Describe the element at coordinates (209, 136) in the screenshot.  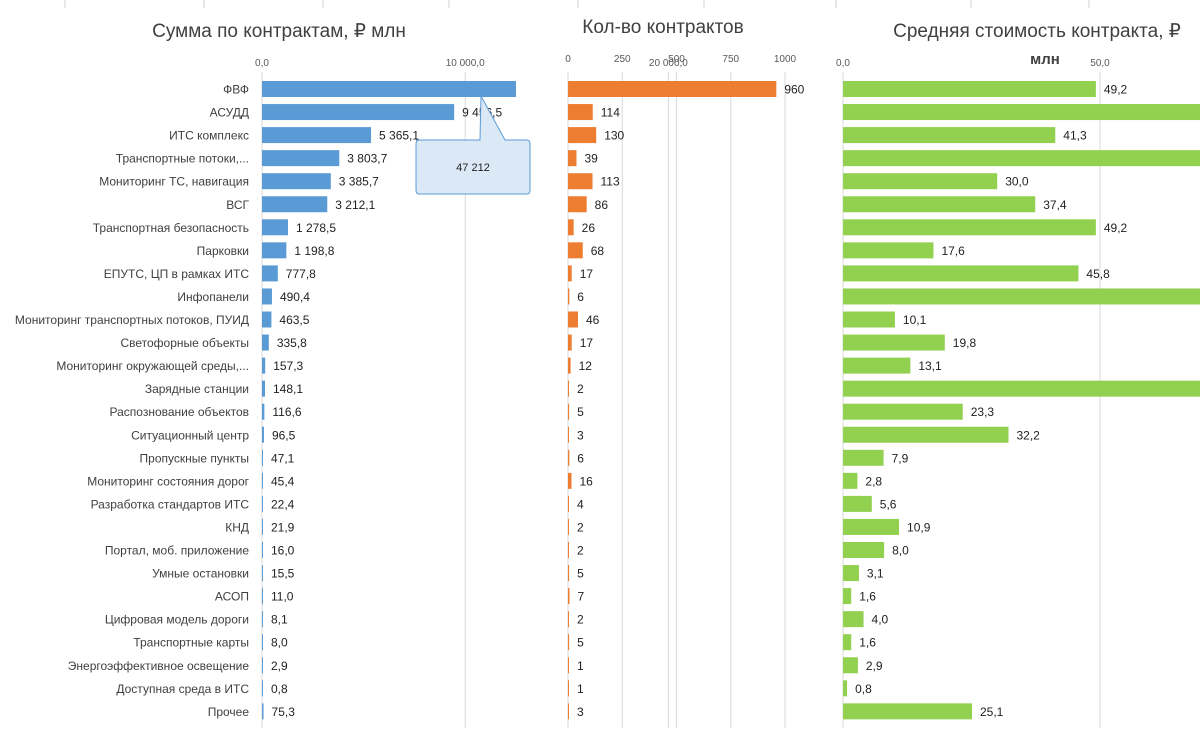
I see `category-label: ИТС комплекс` at that location.